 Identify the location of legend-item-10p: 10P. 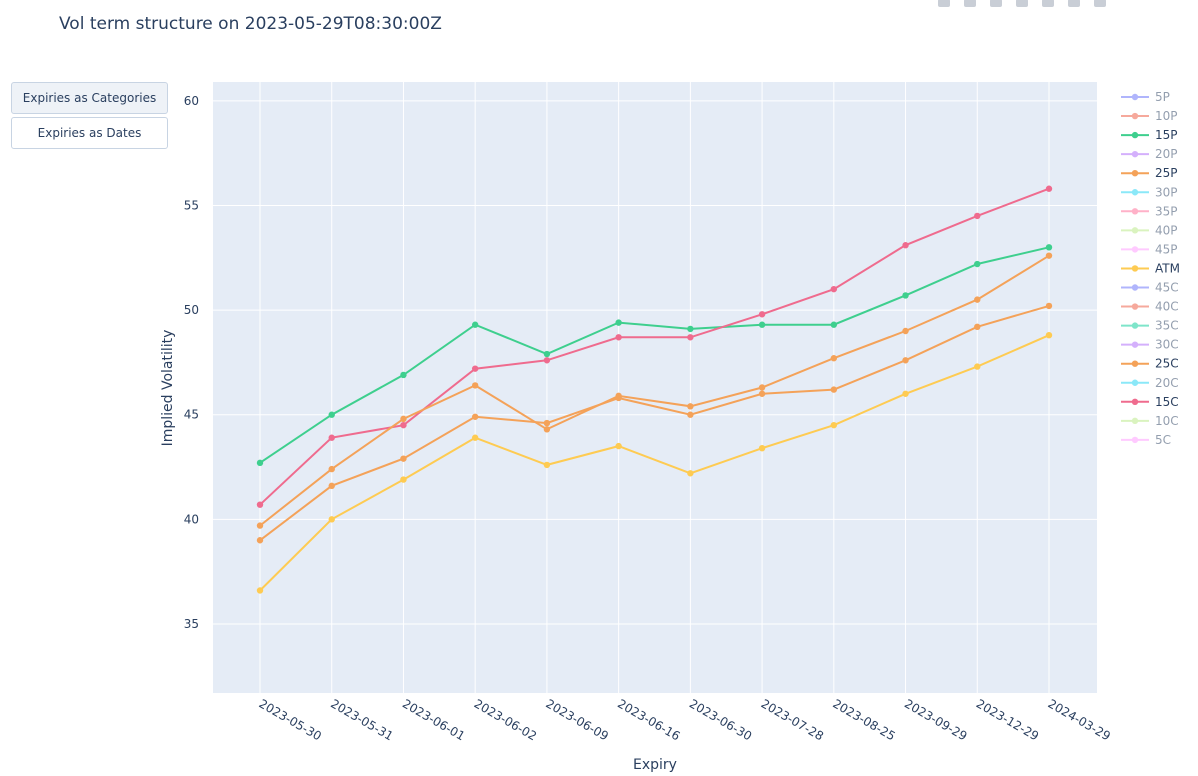
(1149, 116).